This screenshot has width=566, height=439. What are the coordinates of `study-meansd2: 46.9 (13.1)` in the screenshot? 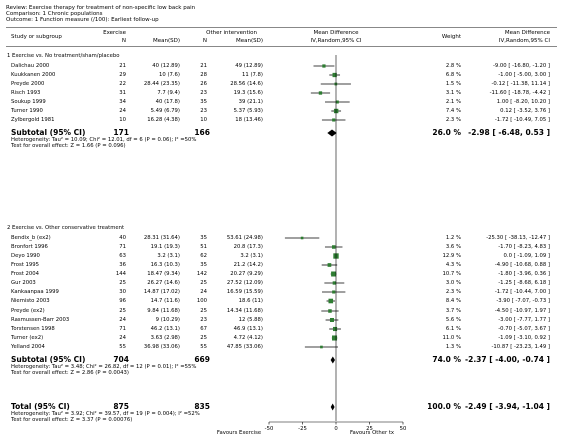 It's located at (248, 329).